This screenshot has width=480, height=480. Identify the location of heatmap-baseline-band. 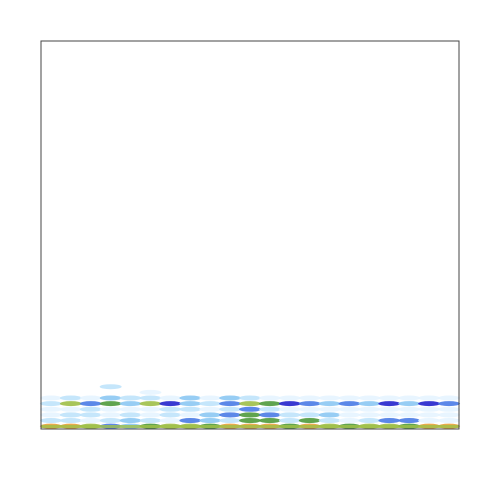
(250, 426).